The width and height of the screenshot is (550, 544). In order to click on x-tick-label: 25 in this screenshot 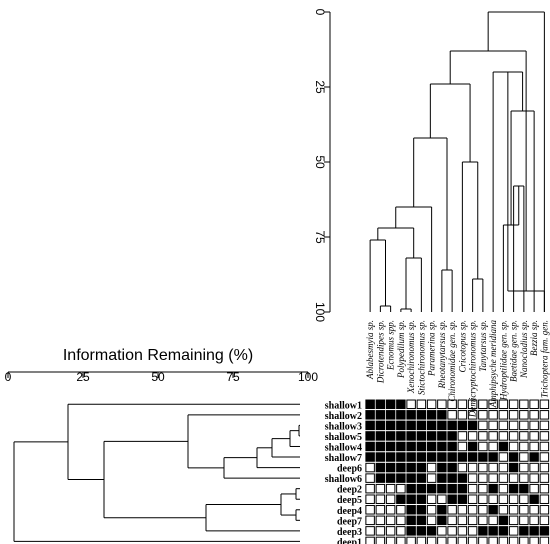, I will do `click(83, 377)`.